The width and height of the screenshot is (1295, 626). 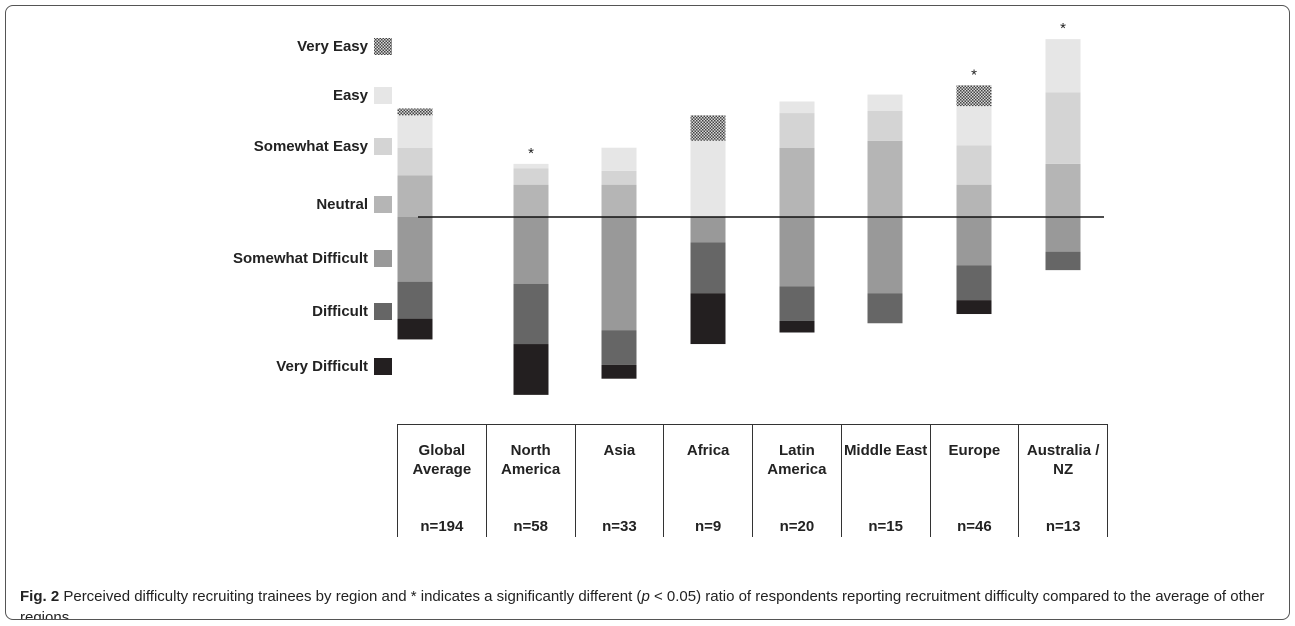 What do you see at coordinates (340, 311) in the screenshot?
I see `legend-label: Difficult` at bounding box center [340, 311].